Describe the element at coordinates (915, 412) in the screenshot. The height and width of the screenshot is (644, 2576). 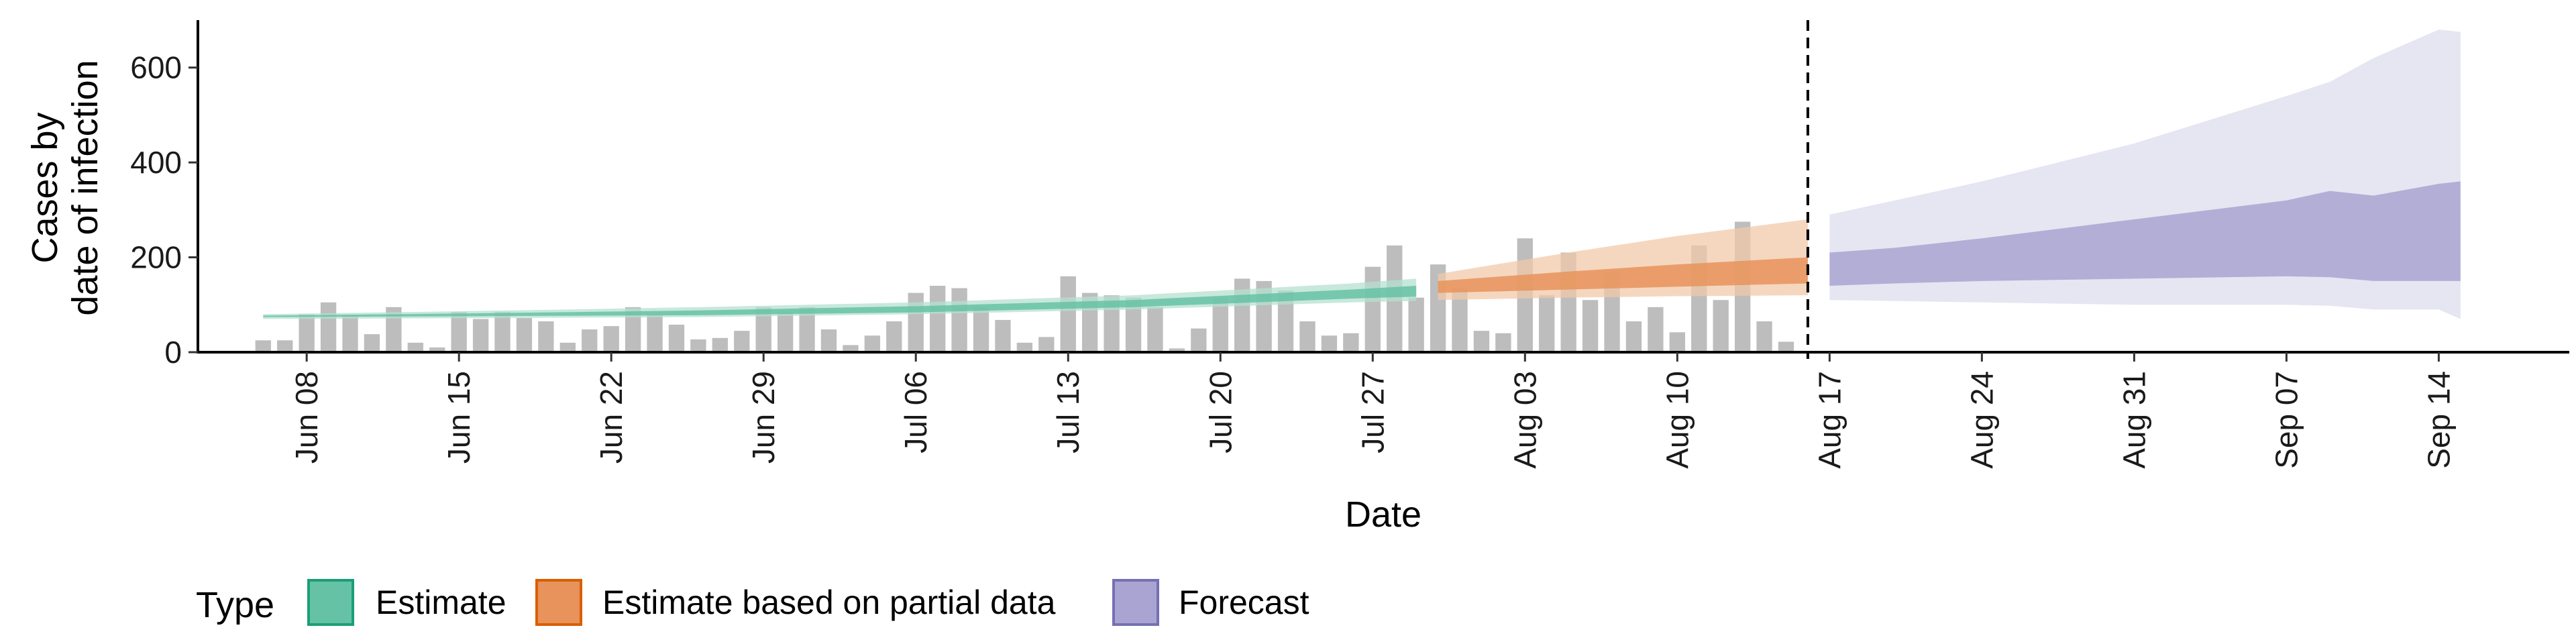
I see `x-tick-label: Jul 06` at that location.